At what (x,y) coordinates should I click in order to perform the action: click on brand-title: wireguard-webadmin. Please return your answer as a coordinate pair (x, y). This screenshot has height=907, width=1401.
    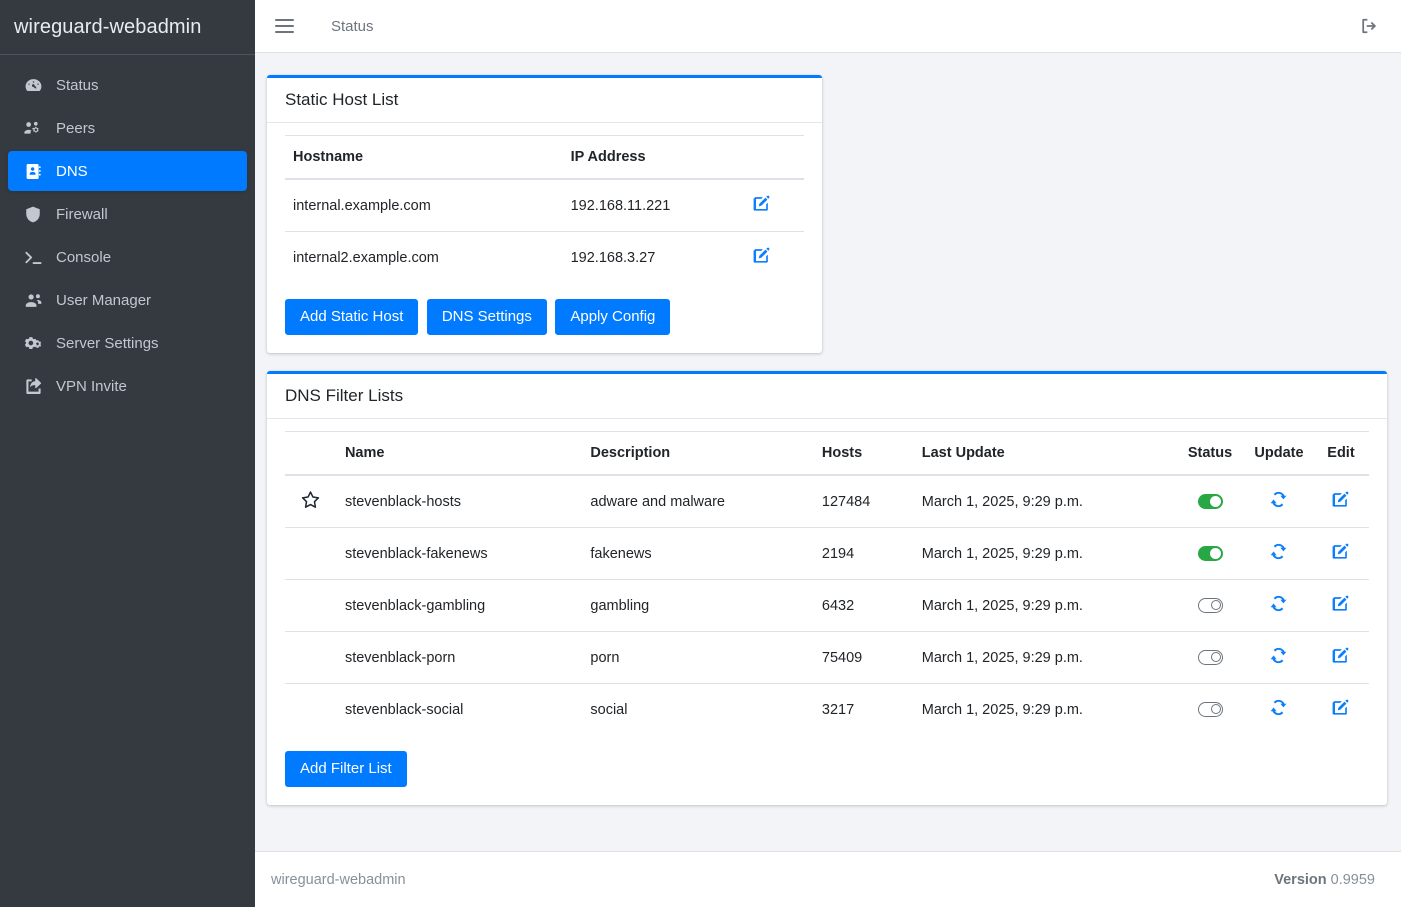
    Looking at the image, I should click on (127, 27).